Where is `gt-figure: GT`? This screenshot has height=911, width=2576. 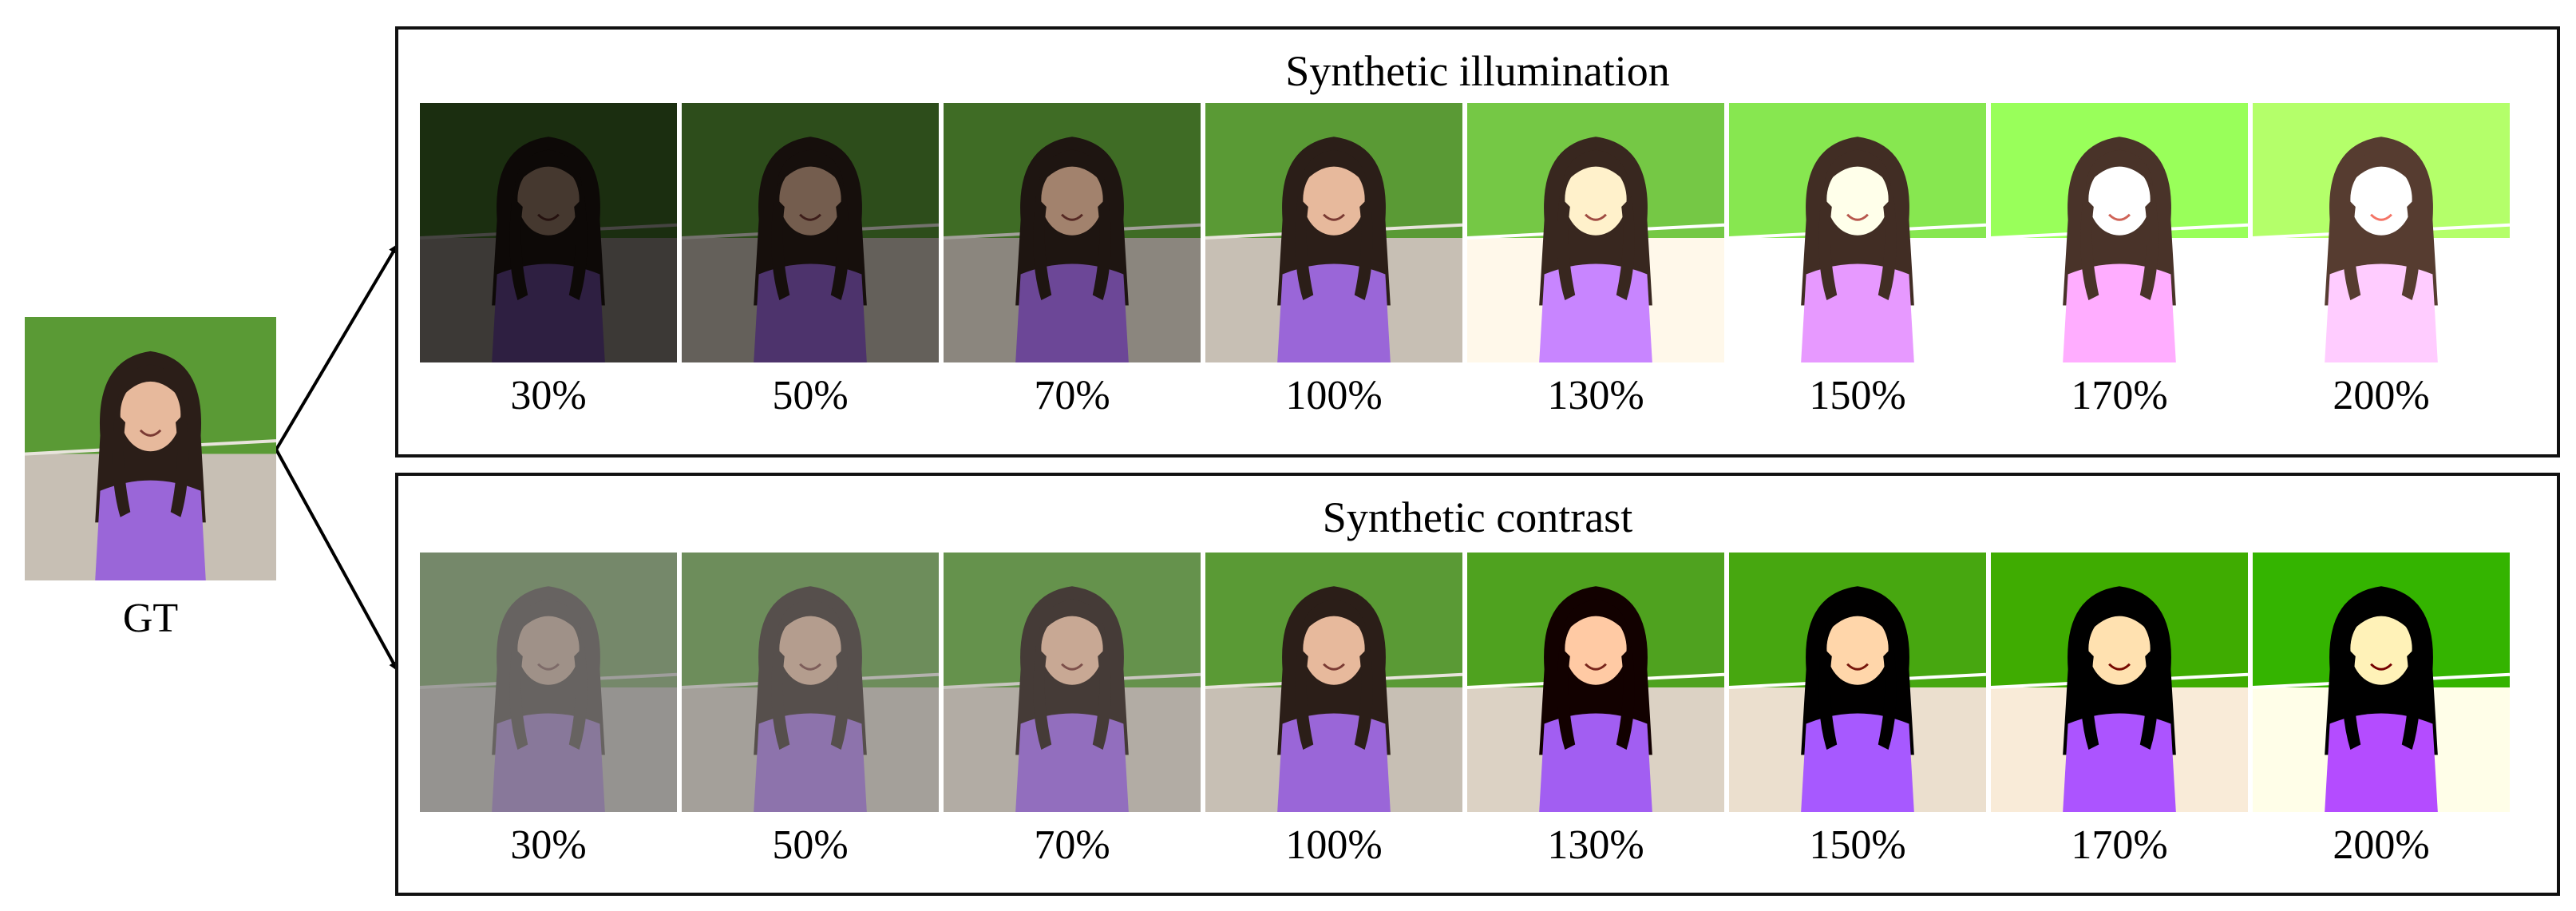 gt-figure: GT is located at coordinates (150, 480).